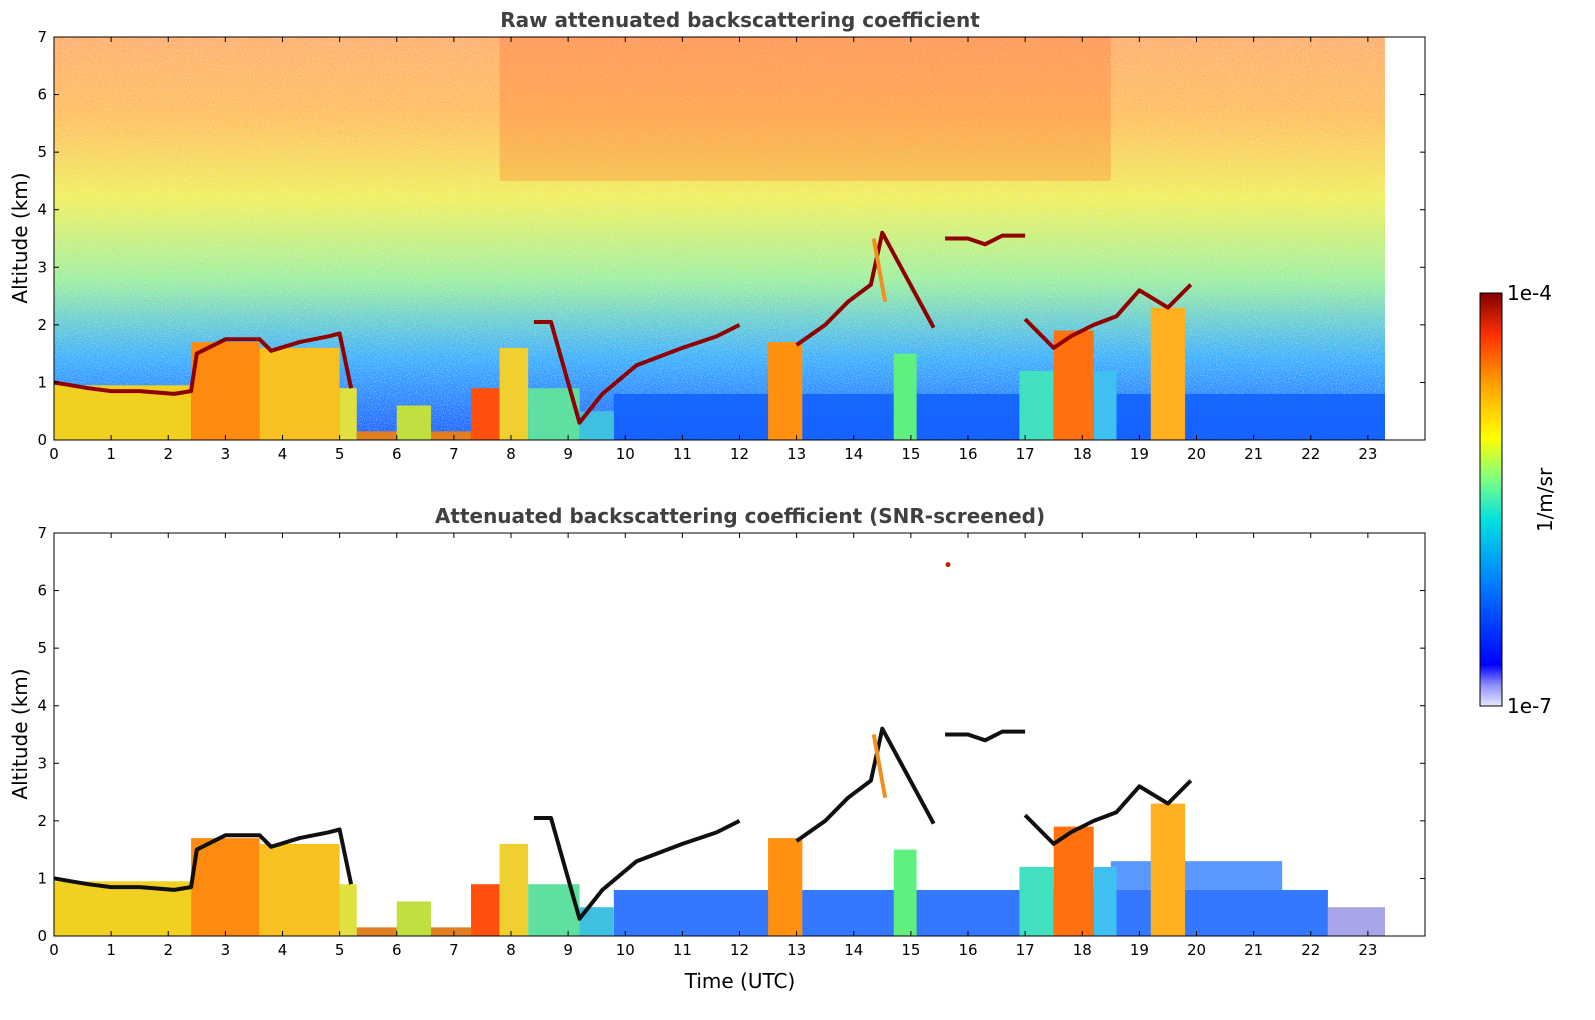 The width and height of the screenshot is (1595, 1020). What do you see at coordinates (1491, 499) in the screenshot?
I see `colorbar-gradient` at bounding box center [1491, 499].